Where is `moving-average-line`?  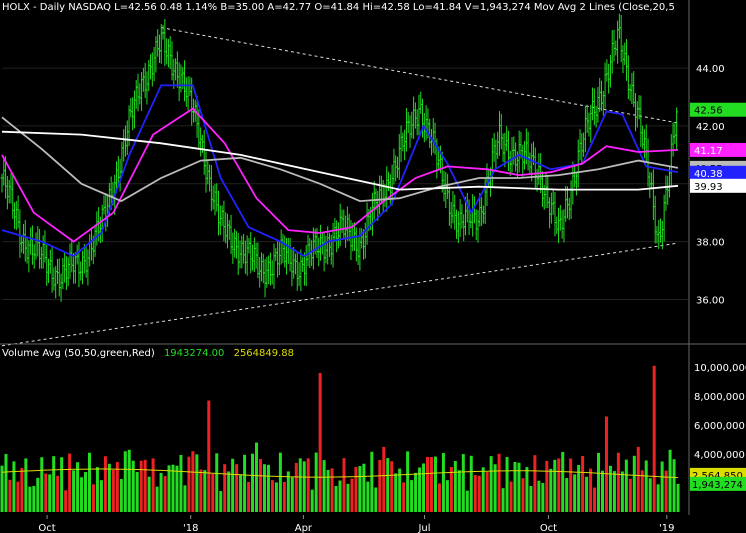
moving-average-line is located at coordinates (340, 159).